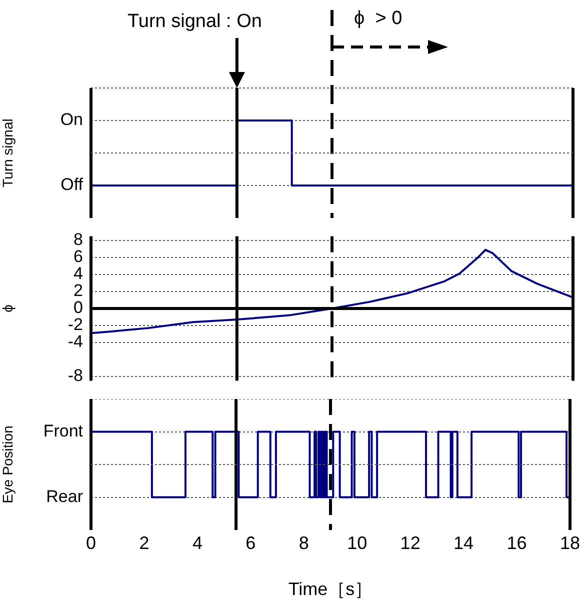 The height and width of the screenshot is (605, 583). I want to click on x-tick-label: 4, so click(197, 542).